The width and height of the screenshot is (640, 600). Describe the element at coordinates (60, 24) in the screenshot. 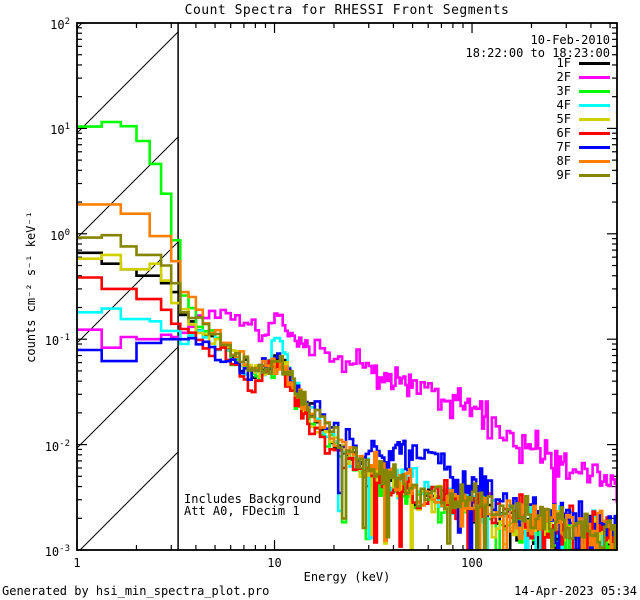

I see `y-tick-label: 10²` at that location.